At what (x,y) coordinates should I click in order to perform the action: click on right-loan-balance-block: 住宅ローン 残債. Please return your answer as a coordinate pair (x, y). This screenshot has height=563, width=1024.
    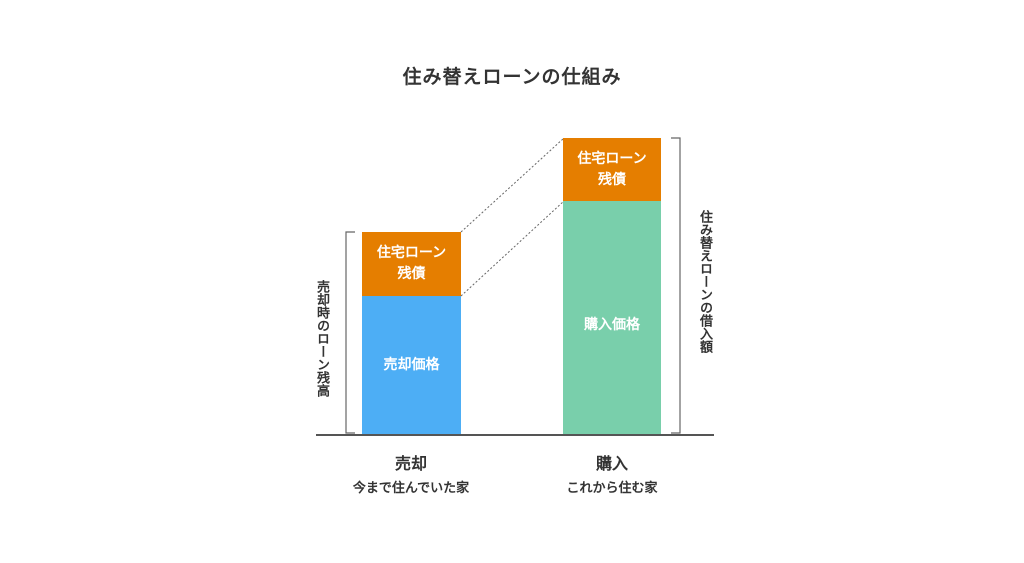
    Looking at the image, I should click on (612, 169).